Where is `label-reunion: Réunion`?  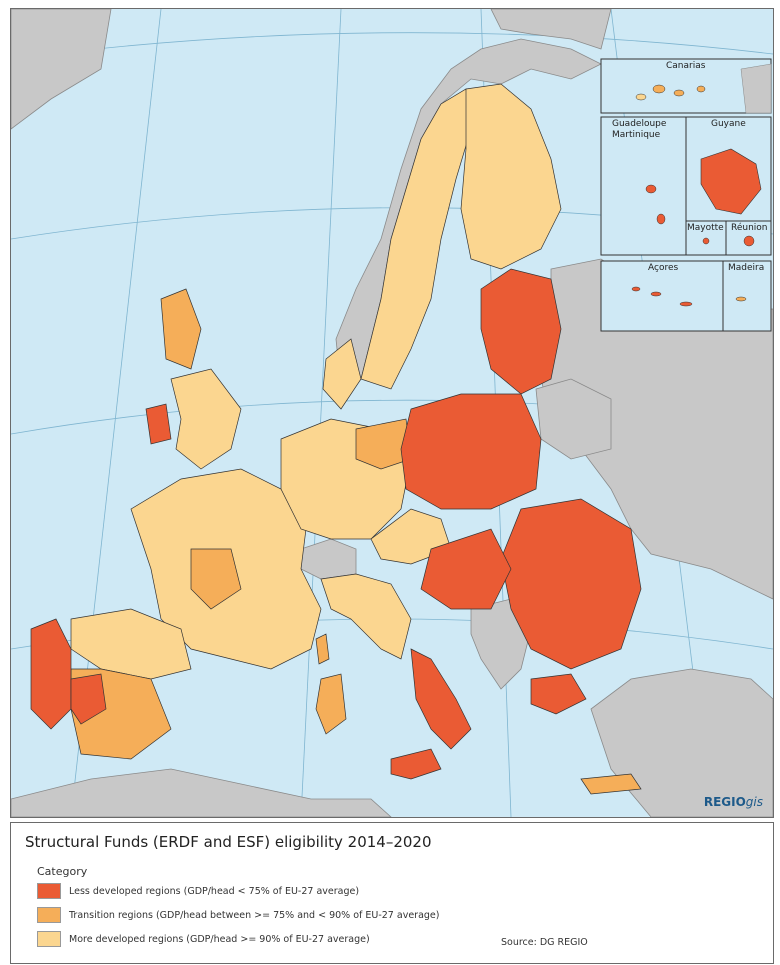 label-reunion: Réunion is located at coordinates (749, 228).